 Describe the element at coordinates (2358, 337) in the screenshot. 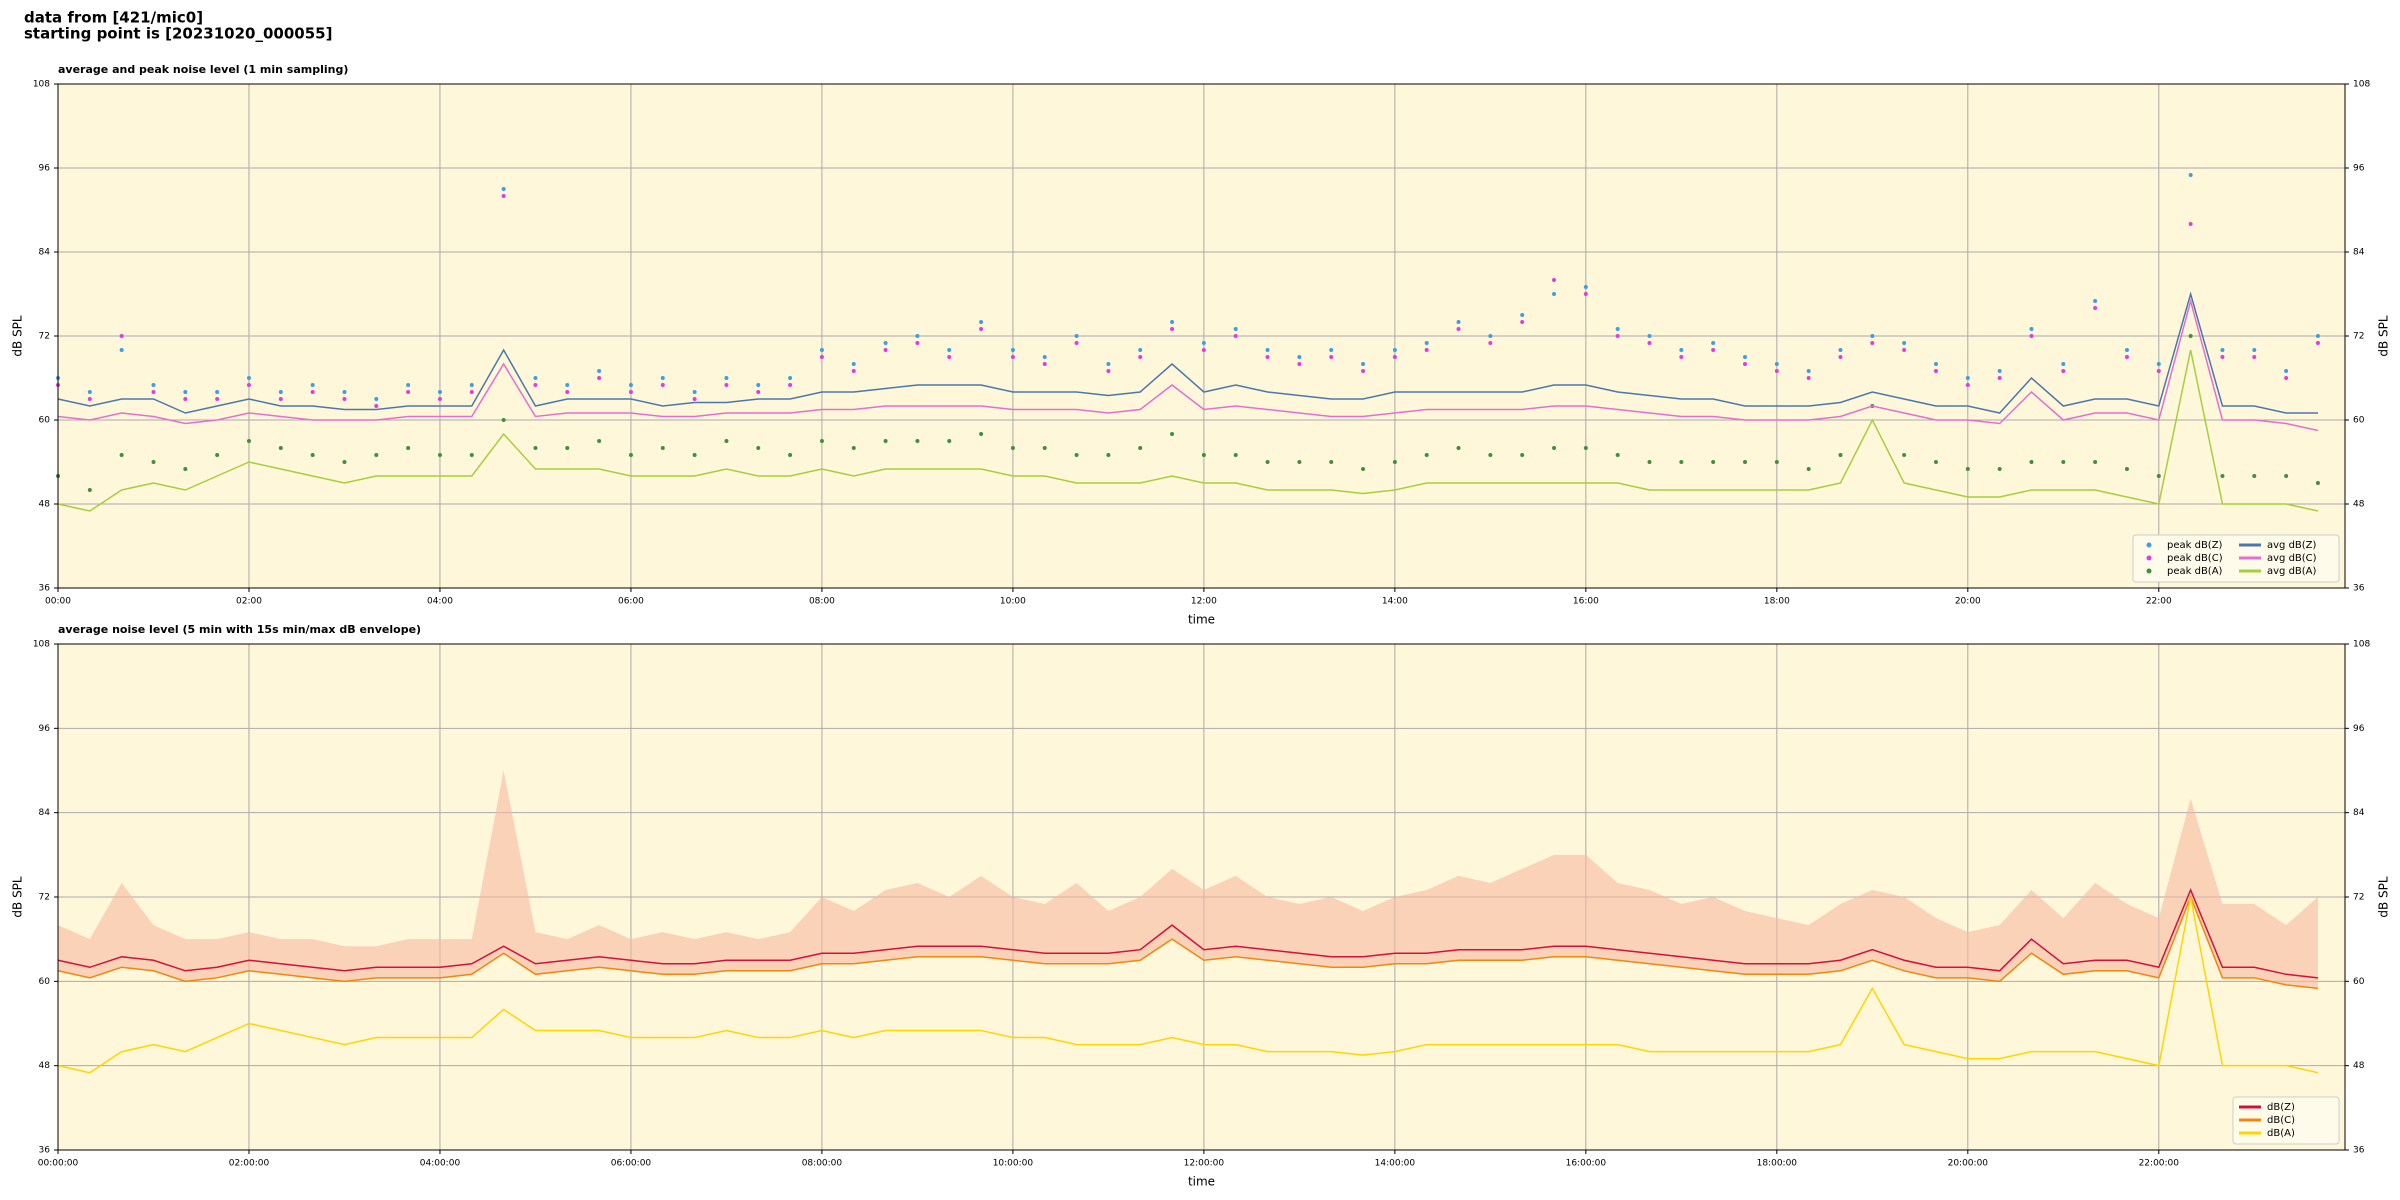

I see `y-tick-label-right: 72` at that location.